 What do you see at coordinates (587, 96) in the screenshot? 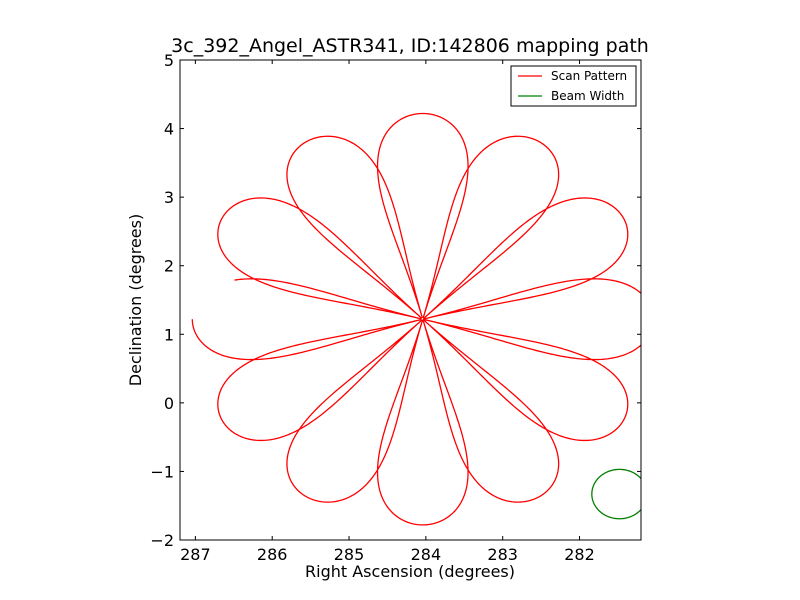
I see `legend-label-beam-width: Beam Width` at bounding box center [587, 96].